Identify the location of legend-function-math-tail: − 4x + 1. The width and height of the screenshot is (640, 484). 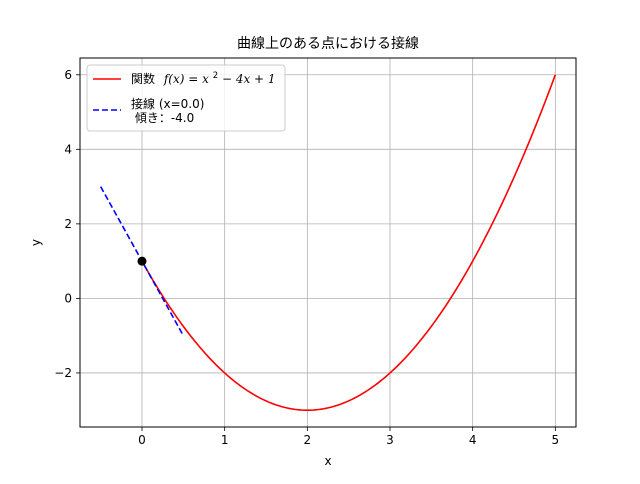
(249, 79).